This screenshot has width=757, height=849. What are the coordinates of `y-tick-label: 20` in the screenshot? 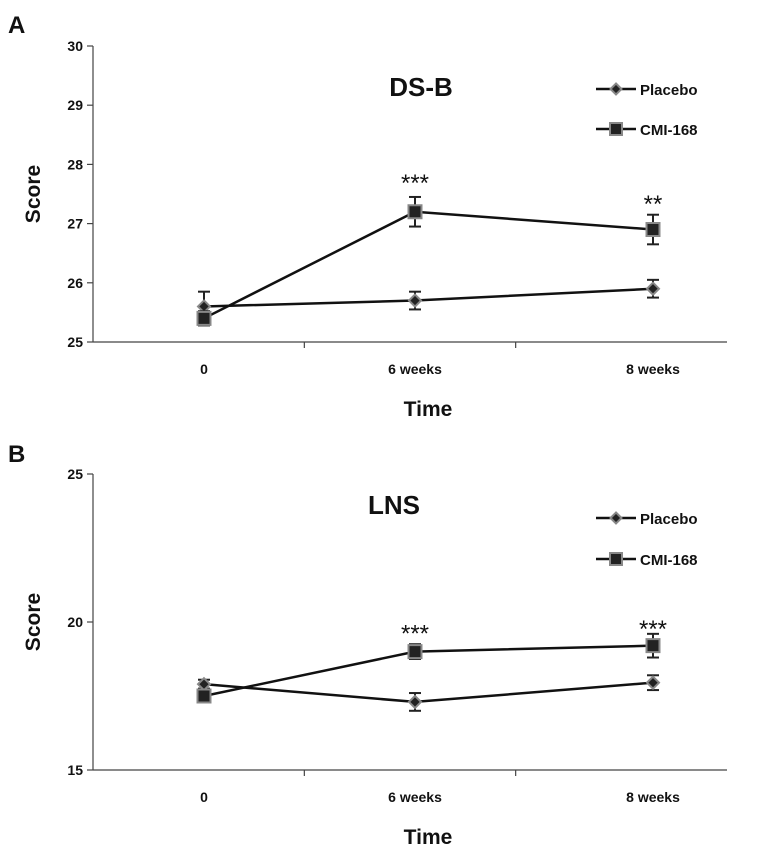 It's located at (75, 622).